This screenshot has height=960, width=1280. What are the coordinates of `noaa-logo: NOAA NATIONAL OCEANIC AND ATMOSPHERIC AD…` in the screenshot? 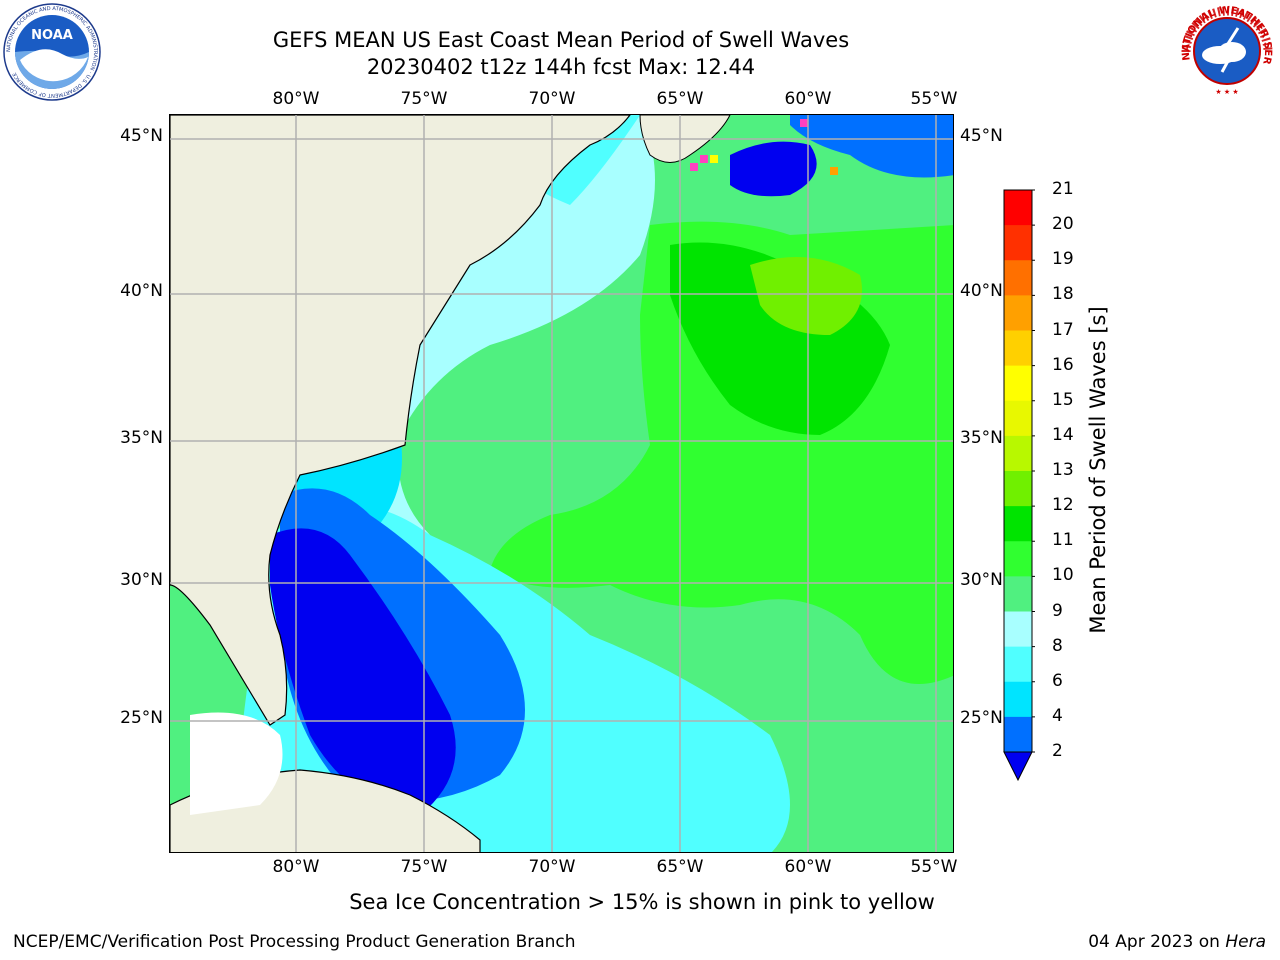 It's located at (52, 52).